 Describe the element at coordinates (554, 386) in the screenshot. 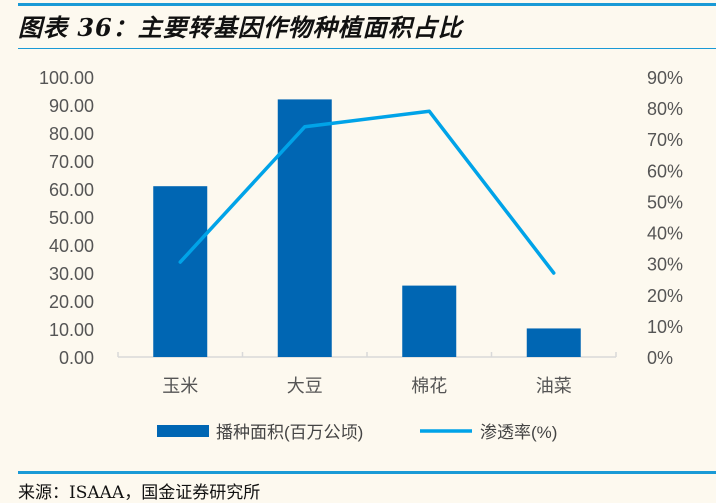

I see `x-axis-label: 油菜` at that location.